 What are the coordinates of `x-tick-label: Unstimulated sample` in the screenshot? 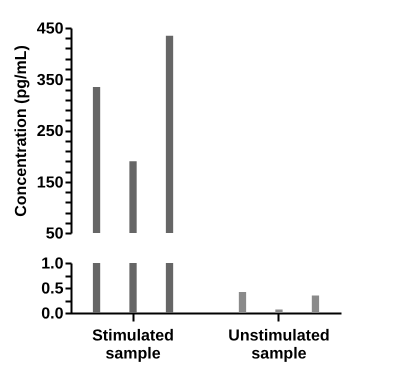 It's located at (279, 345).